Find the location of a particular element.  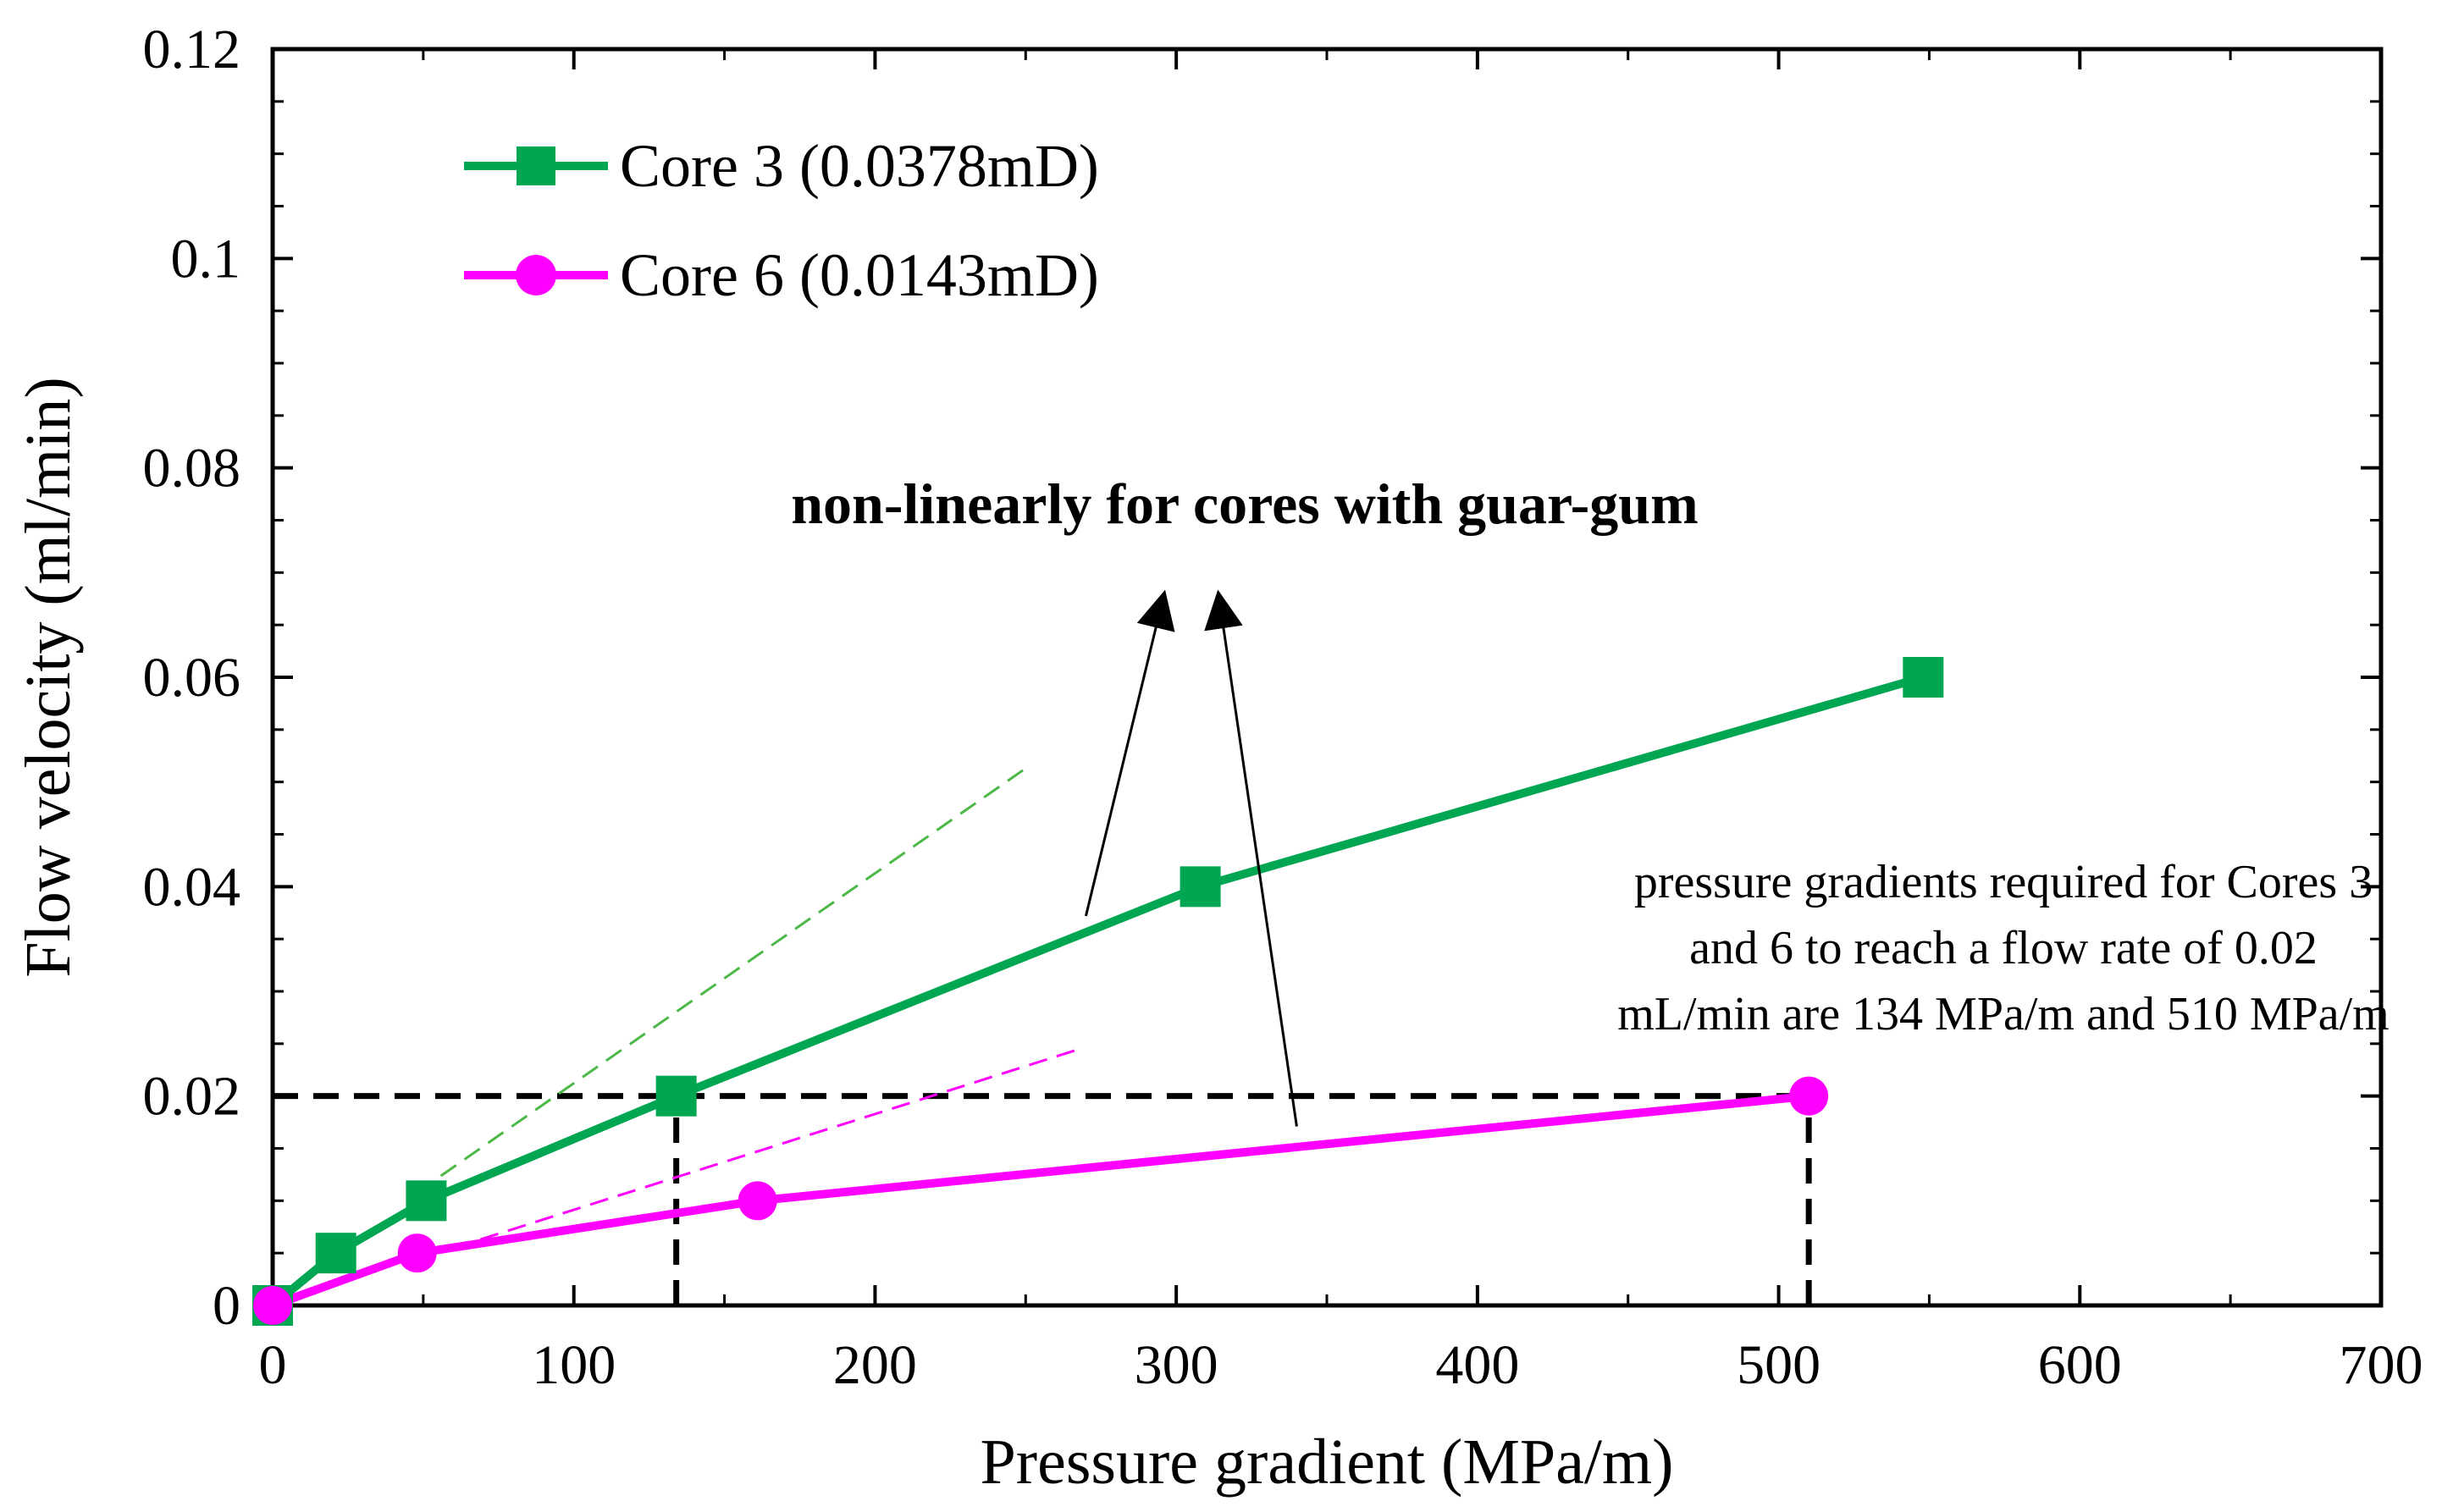

note-line: and 6 to reach a flow rate of 0.02 is located at coordinates (2004, 948).